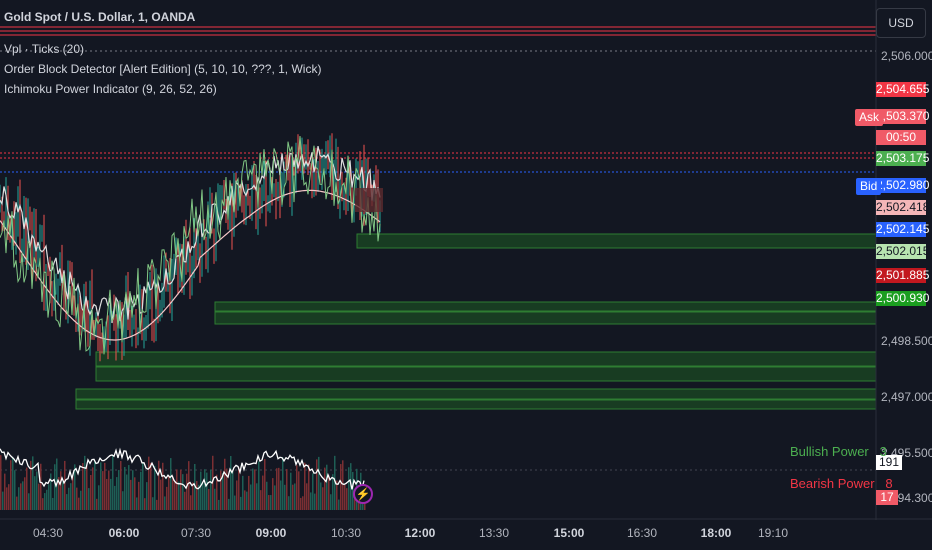 Image resolution: width=932 pixels, height=550 pixels. I want to click on lower-tag: 17, so click(887, 497).